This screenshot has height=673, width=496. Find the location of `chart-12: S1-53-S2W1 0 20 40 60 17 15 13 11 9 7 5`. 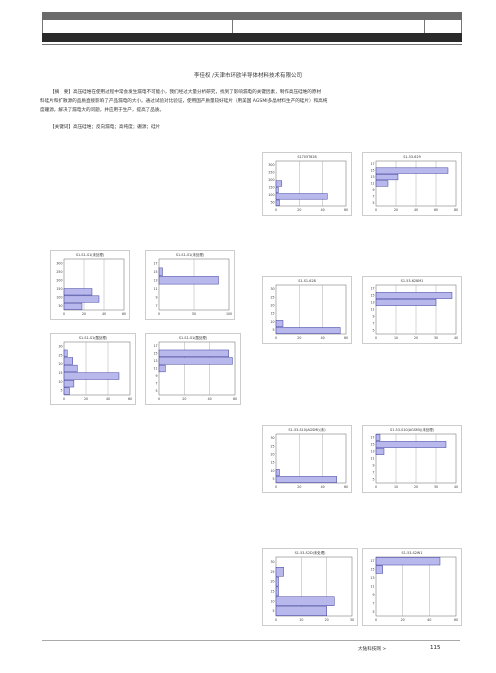

chart-12: S1-53-S2W1 0 20 40 60 17 15 13 11 9 7 5 is located at coordinates (412, 587).